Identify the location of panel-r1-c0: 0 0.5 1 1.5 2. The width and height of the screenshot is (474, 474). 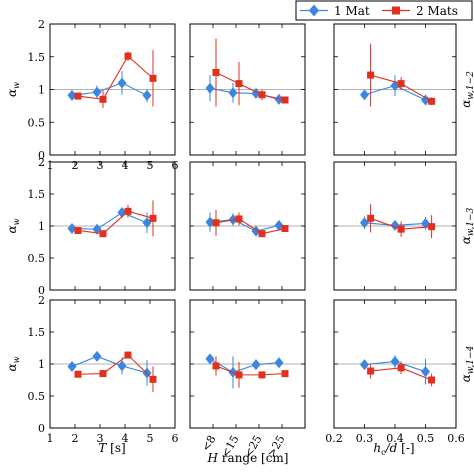
(102, 226).